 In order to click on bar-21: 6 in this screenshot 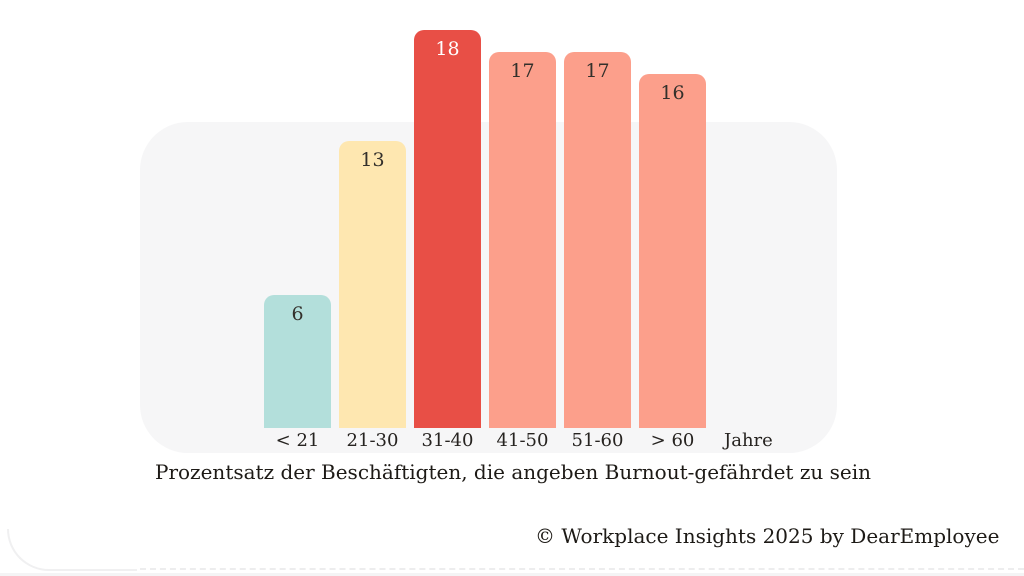, I will do `click(297, 361)`.